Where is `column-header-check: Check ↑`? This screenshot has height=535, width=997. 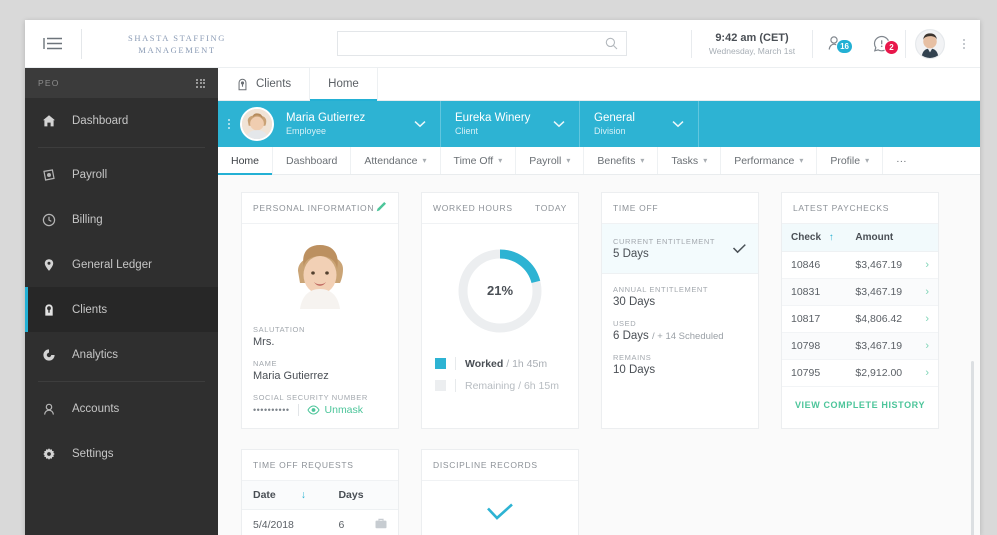
column-header-check: Check ↑ is located at coordinates (814, 238).